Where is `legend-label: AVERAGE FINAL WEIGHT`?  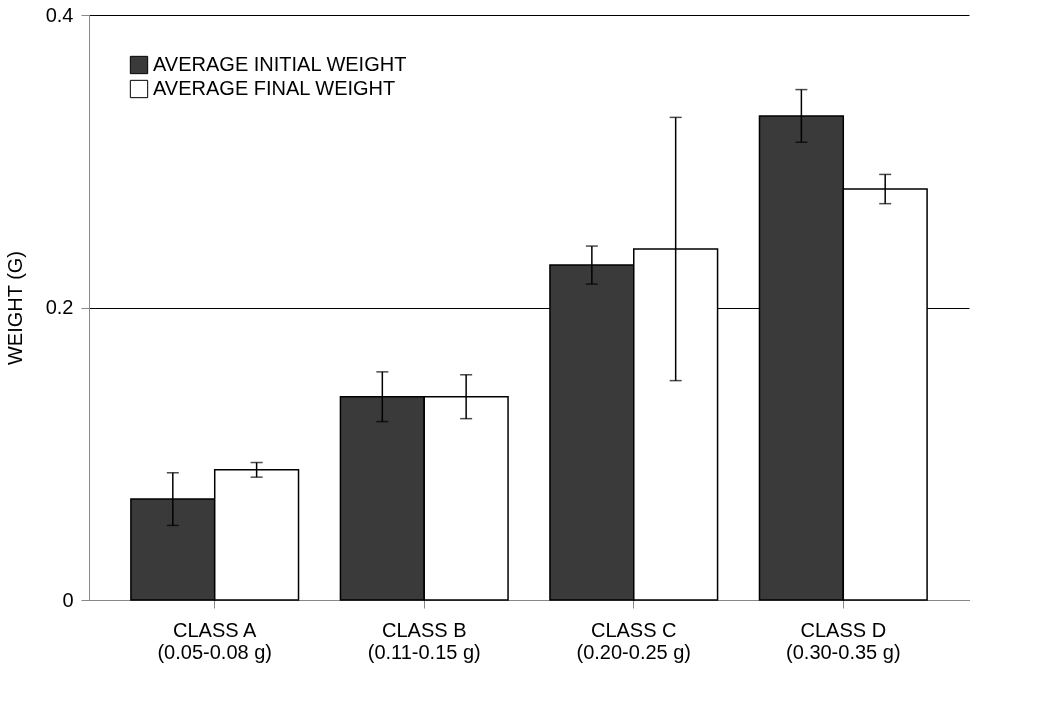
legend-label: AVERAGE FINAL WEIGHT is located at coordinates (274, 88).